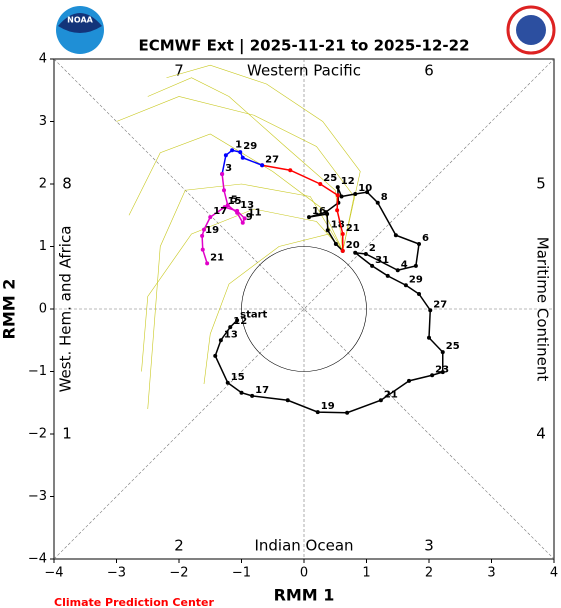  I want to click on point-label: 9, so click(249, 217).